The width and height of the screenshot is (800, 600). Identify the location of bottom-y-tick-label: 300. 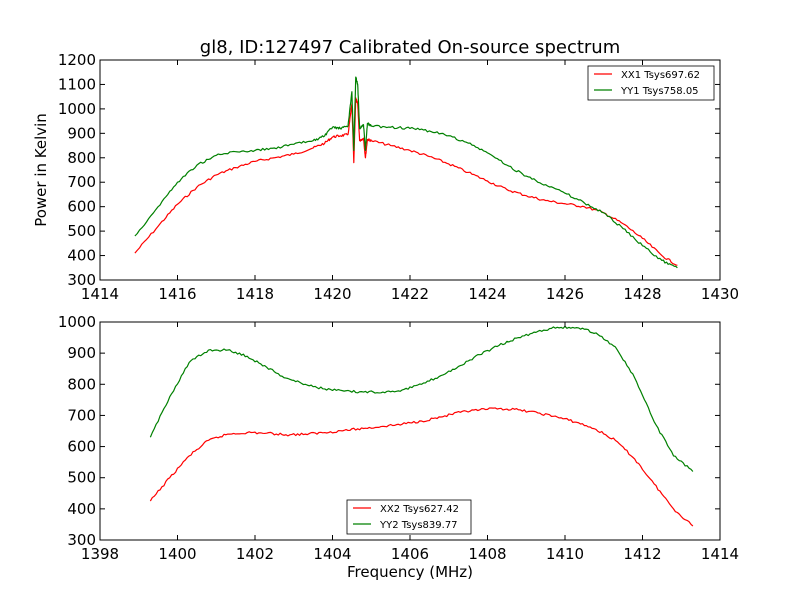
(81, 540).